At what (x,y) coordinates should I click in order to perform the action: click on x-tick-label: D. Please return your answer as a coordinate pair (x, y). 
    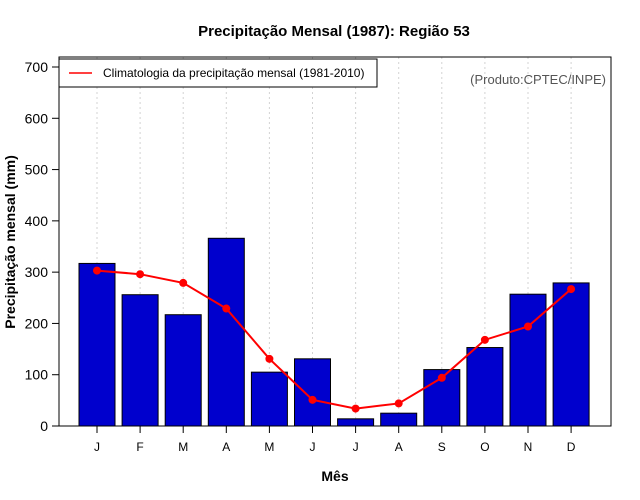
    Looking at the image, I should click on (571, 447).